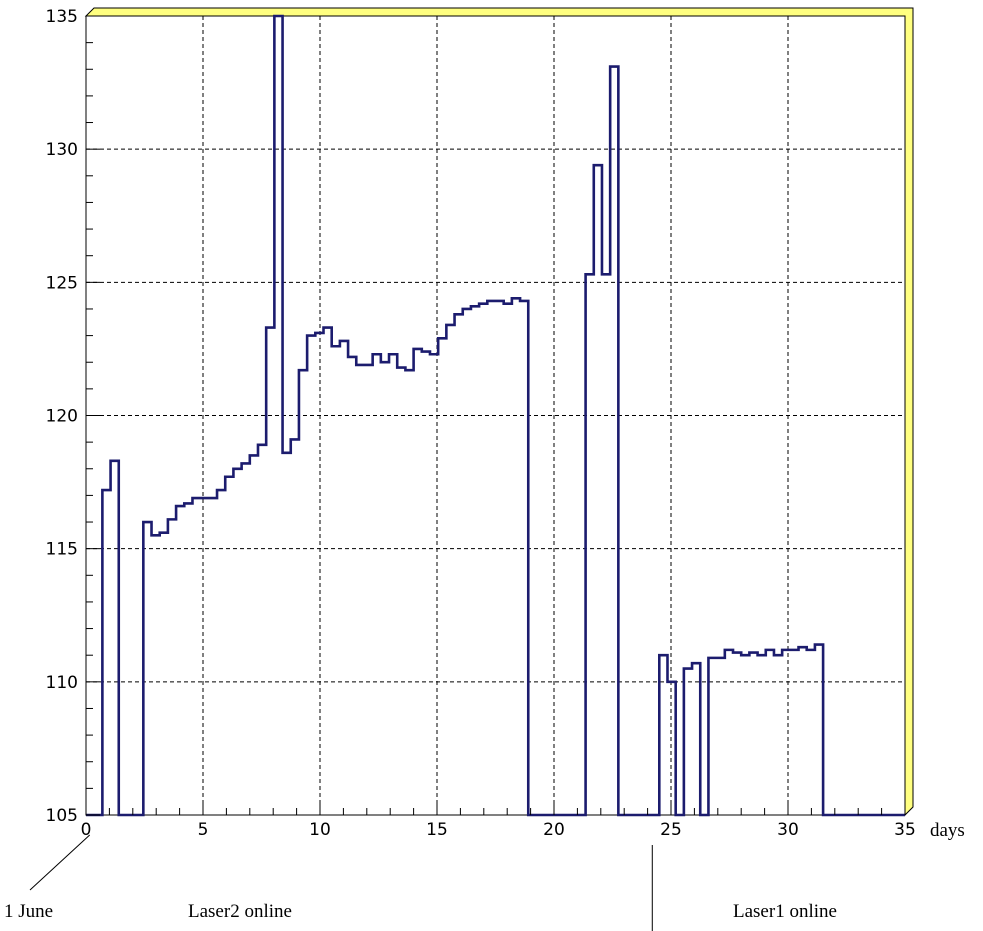 This screenshot has height=931, width=983. Describe the element at coordinates (60, 862) in the screenshot. I see `june-pointer-line` at that location.